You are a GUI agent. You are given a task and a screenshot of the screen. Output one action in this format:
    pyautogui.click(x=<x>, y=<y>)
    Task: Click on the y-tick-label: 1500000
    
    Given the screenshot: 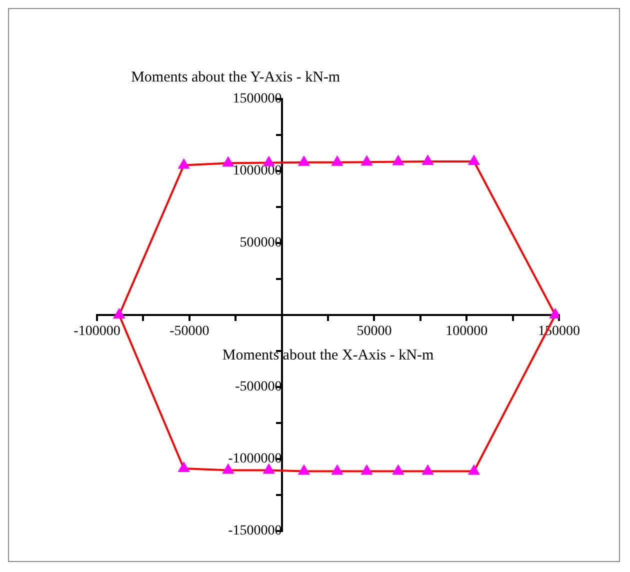 What is the action you would take?
    pyautogui.click(x=257, y=99)
    